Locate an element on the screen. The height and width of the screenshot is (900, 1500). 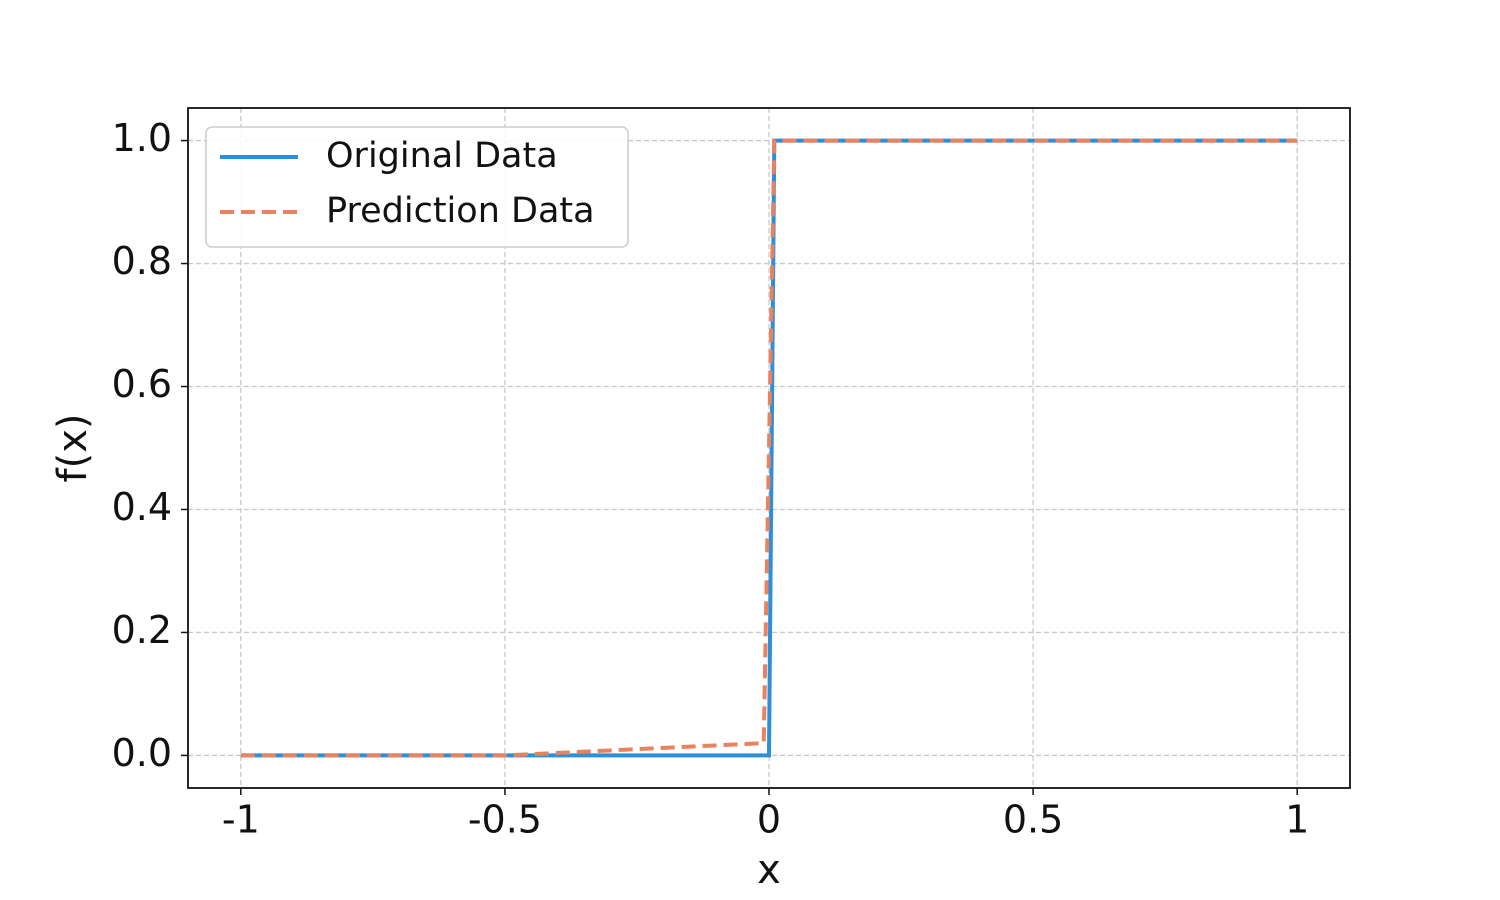
y-tick-label: 0.0 is located at coordinates (142, 753).